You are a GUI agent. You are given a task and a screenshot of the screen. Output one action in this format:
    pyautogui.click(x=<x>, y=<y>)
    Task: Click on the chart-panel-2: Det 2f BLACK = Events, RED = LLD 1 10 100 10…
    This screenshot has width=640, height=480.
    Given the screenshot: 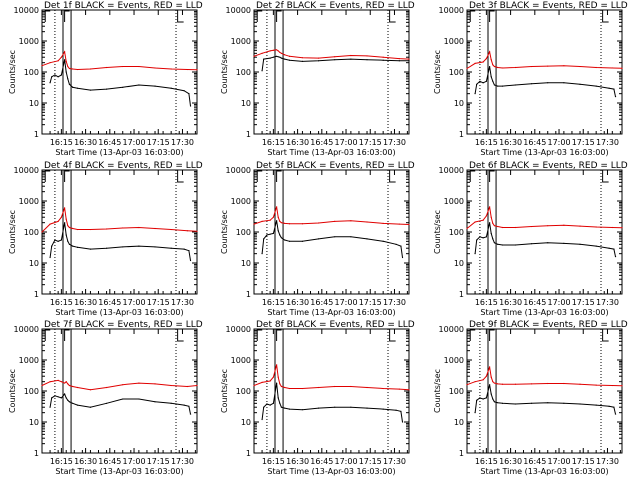 What is the action you would take?
    pyautogui.click(x=317, y=79)
    